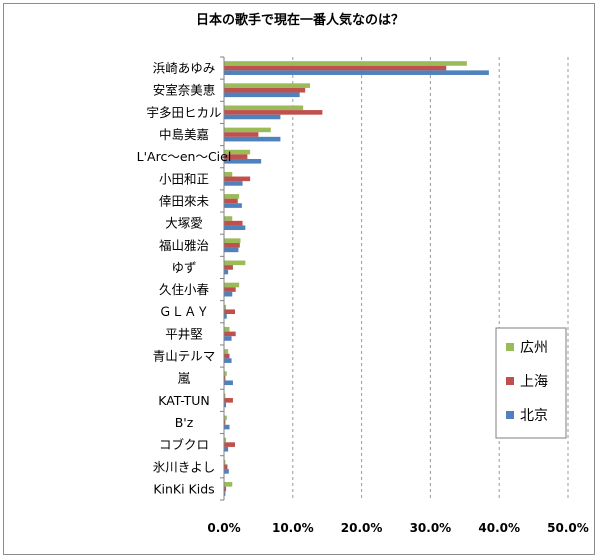 This screenshot has height=560, width=600. Describe the element at coordinates (228, 218) in the screenshot. I see `bar-広州-7` at that location.